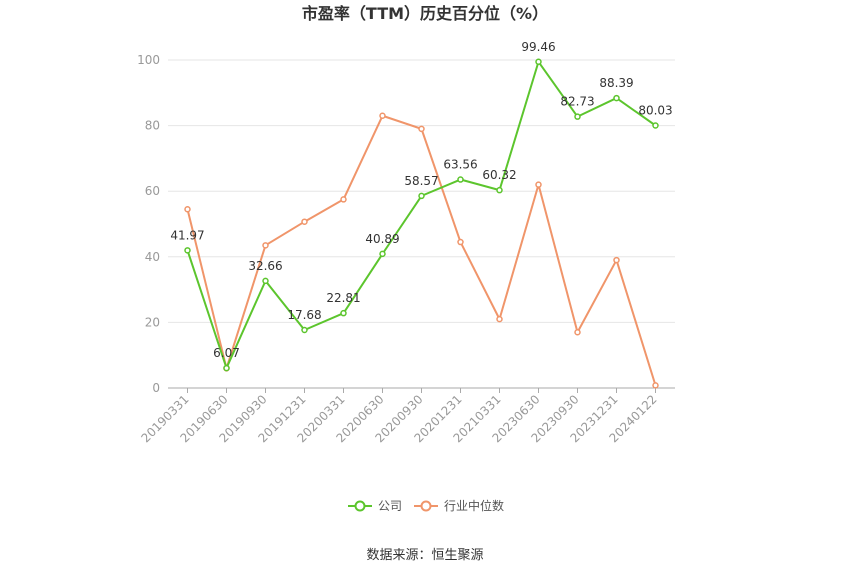  I want to click on data-label-company: 22.81, so click(343, 298).